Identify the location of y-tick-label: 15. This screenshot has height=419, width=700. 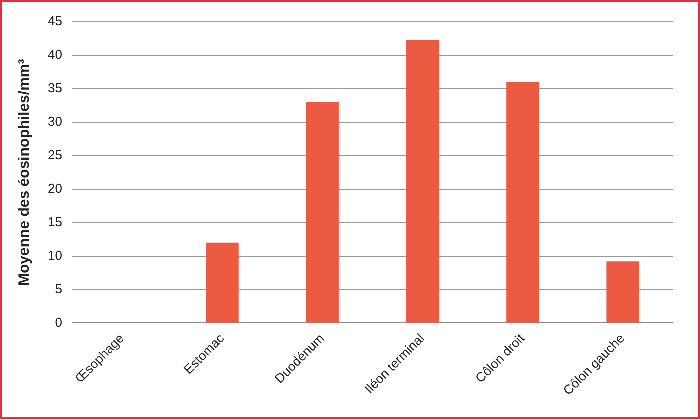
(55, 222).